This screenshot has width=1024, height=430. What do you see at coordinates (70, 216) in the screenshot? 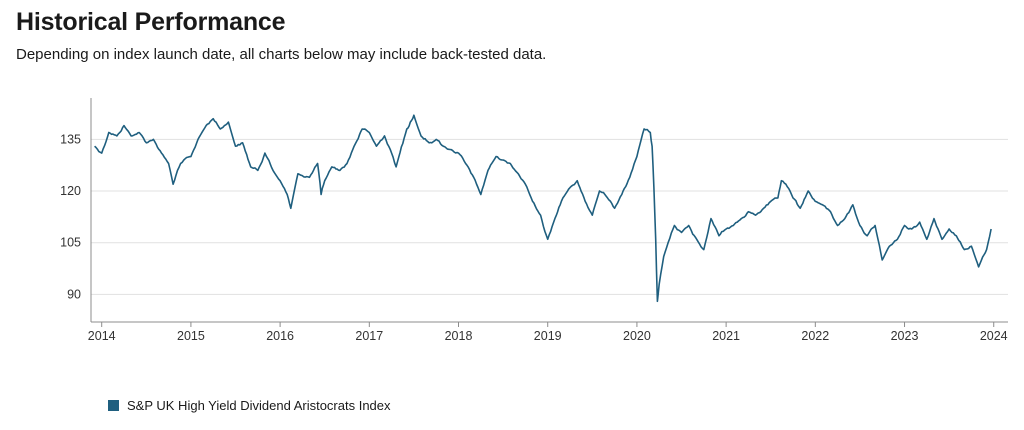
I see `y-axis-ticks: 90 105 120 135` at bounding box center [70, 216].